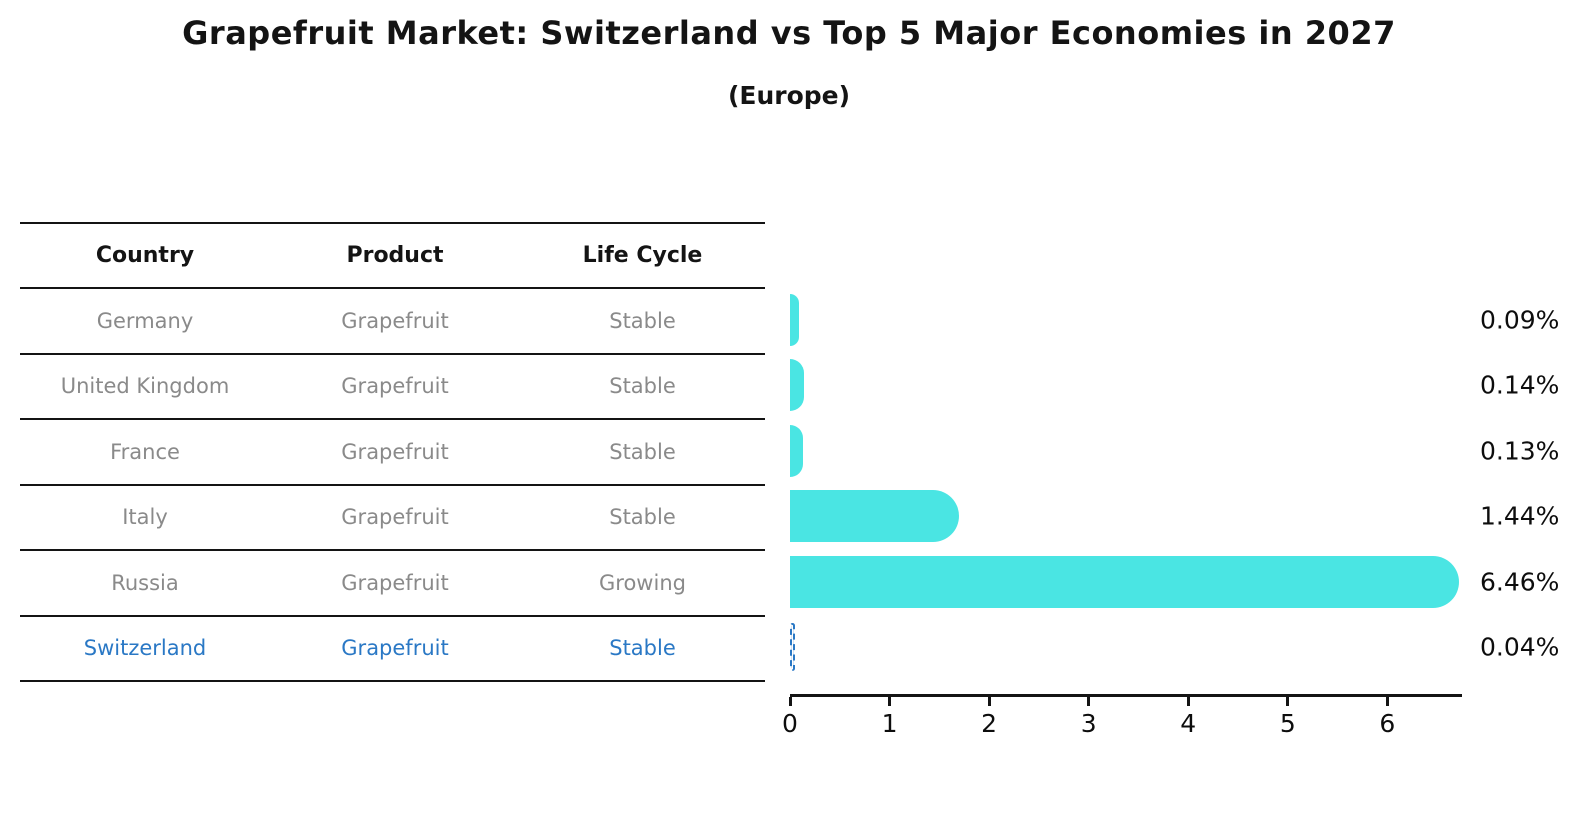 The image size is (1586, 823). What do you see at coordinates (642, 582) in the screenshot?
I see `cell-life-cycle: Growing` at bounding box center [642, 582].